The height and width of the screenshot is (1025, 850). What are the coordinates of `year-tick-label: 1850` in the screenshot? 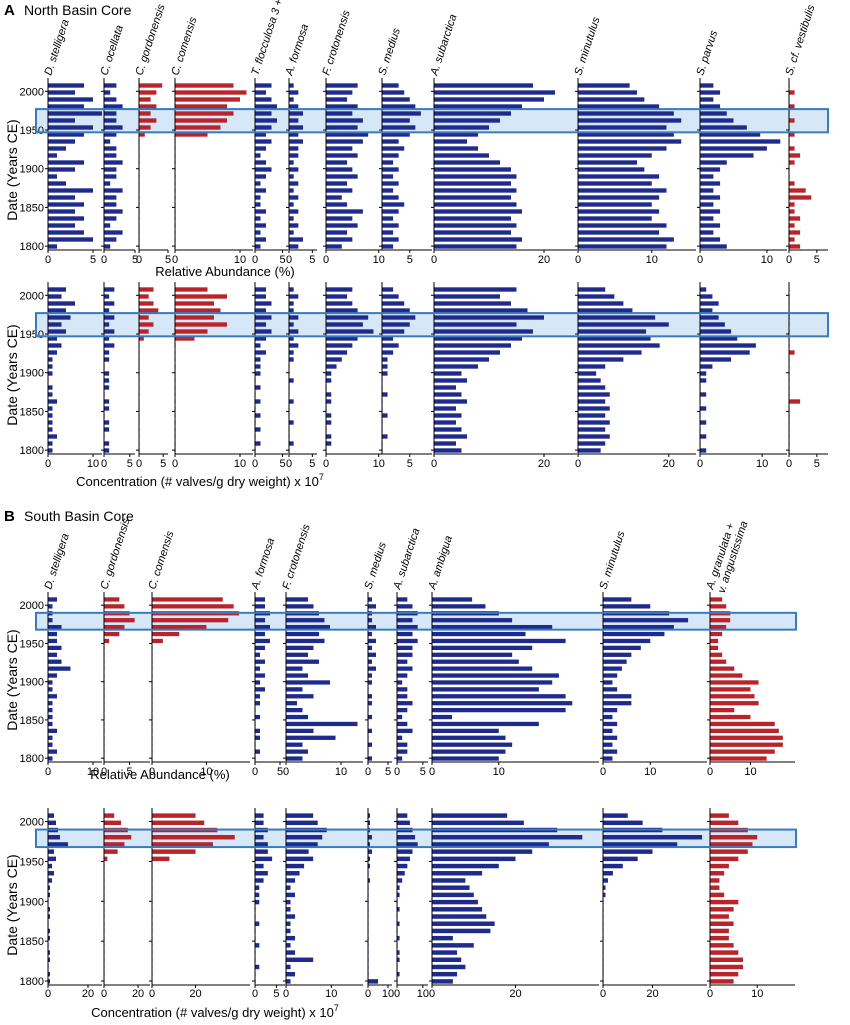 It's located at (32, 721).